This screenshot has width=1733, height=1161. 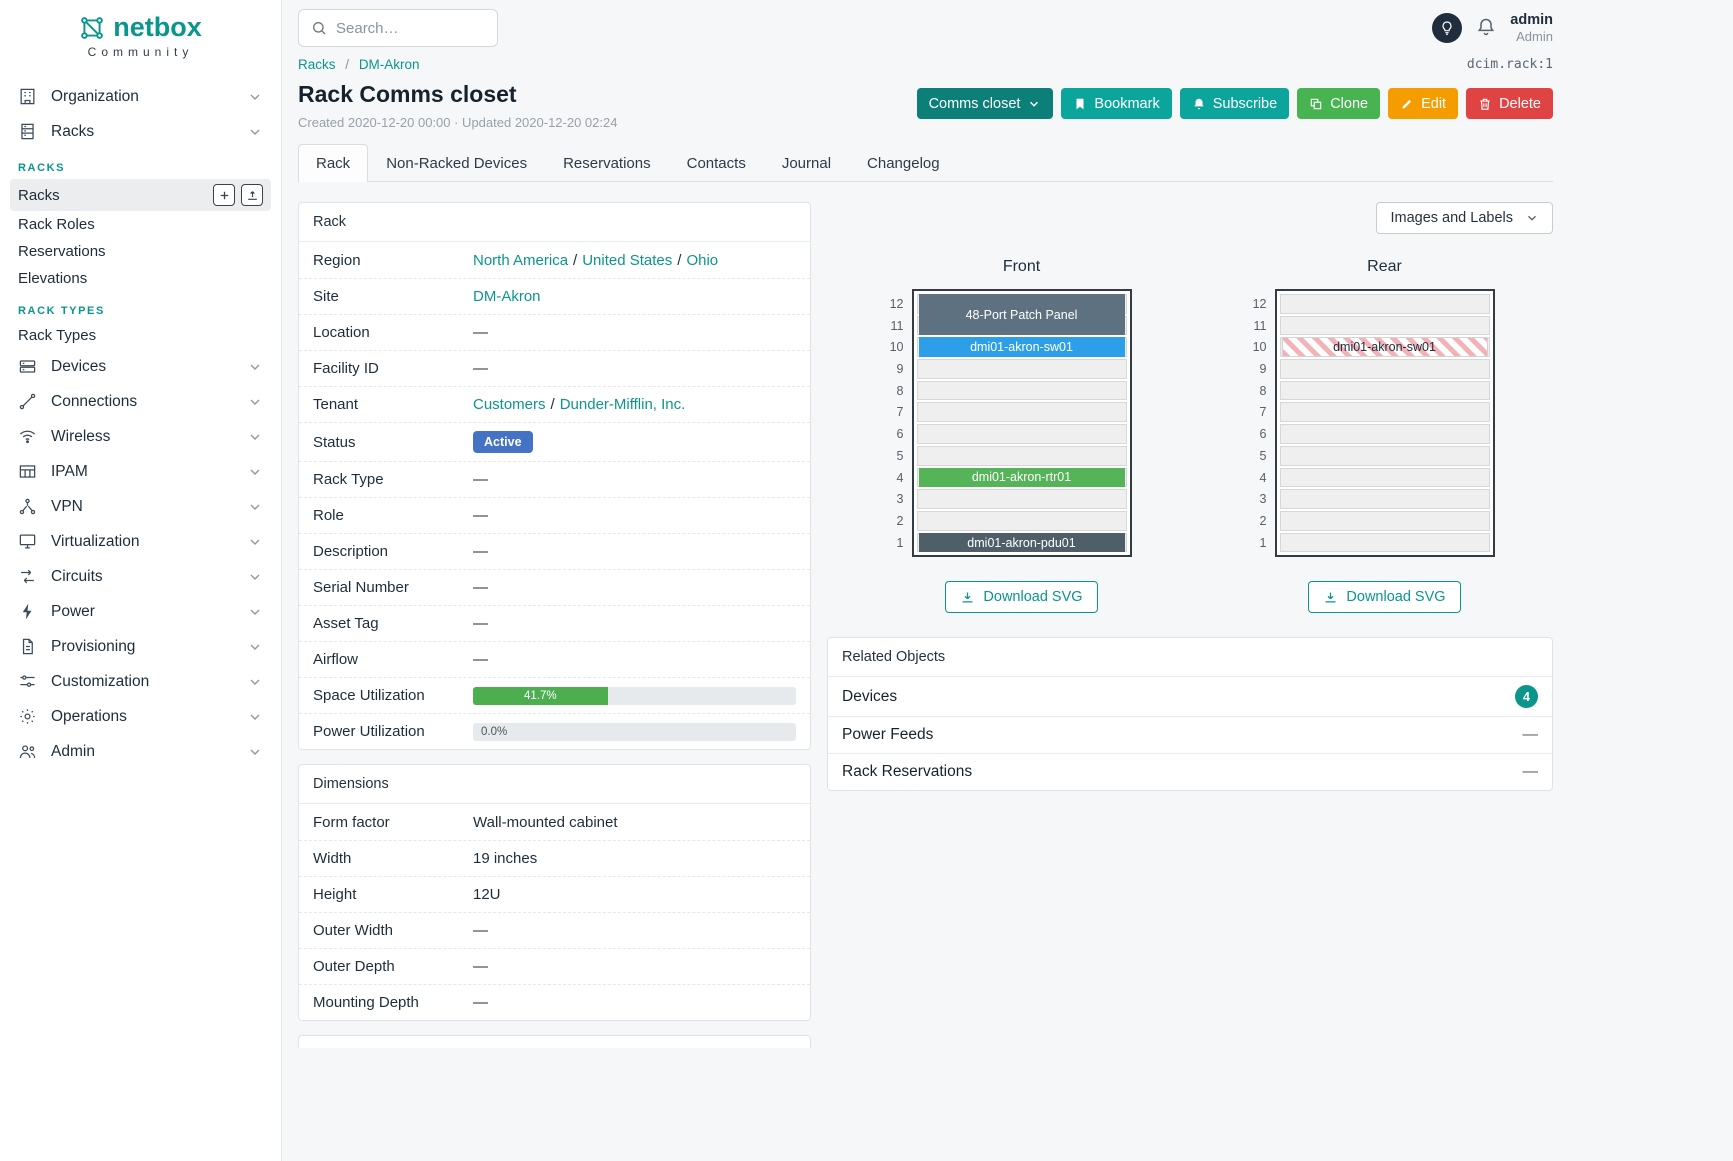 I want to click on tab-rack: Rack, so click(x=333, y=163).